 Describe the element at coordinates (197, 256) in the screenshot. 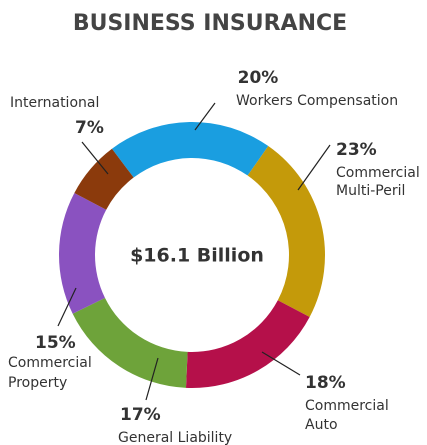

I see `center-label: $16.1 Billion` at that location.